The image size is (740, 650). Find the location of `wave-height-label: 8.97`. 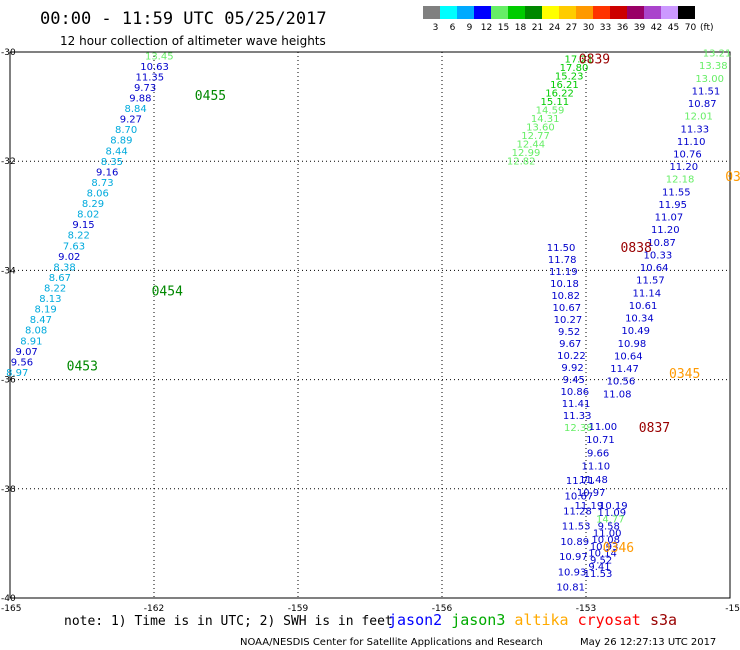

wave-height-label: 8.97 is located at coordinates (17, 373).